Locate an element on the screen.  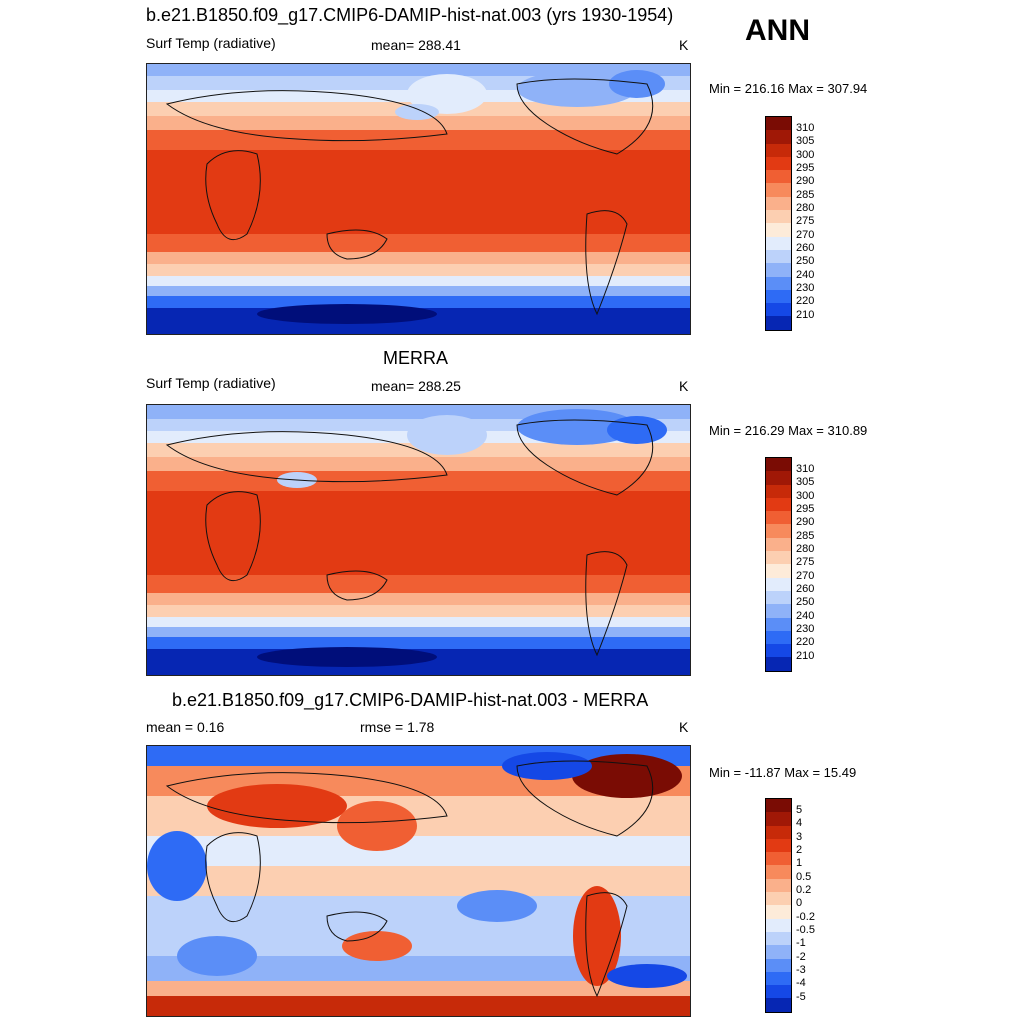
colorbar-tick: -4 is located at coordinates (801, 983).